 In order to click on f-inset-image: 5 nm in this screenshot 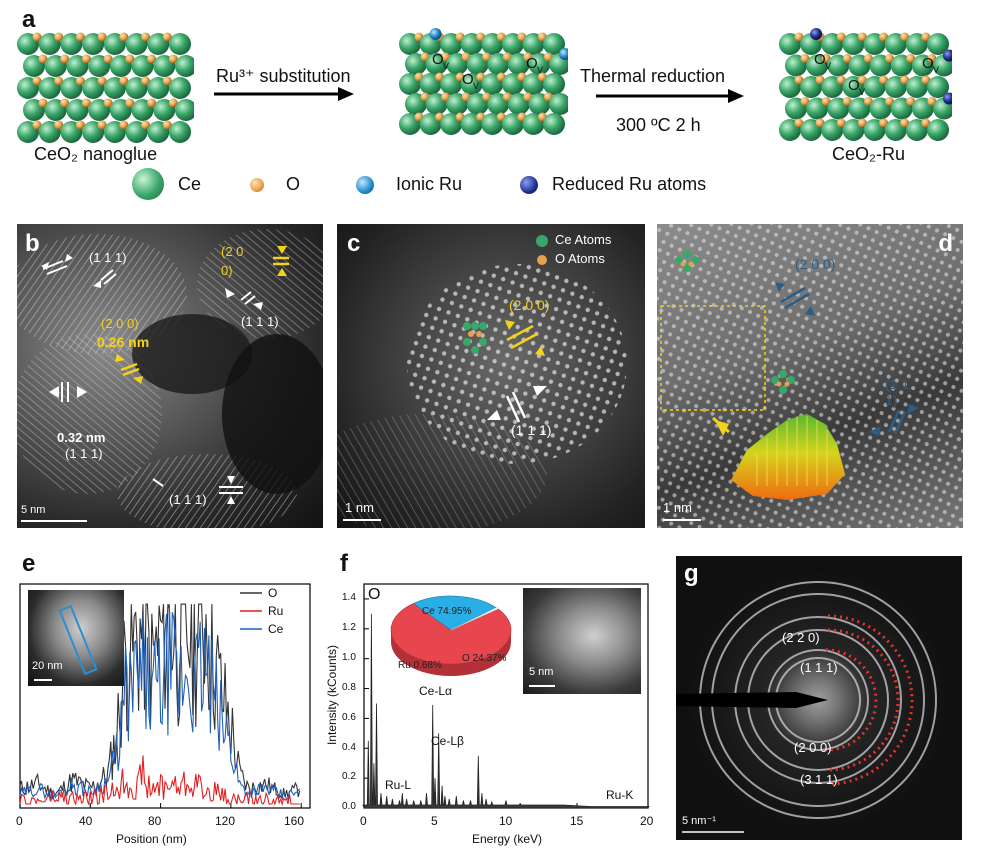, I will do `click(582, 641)`.